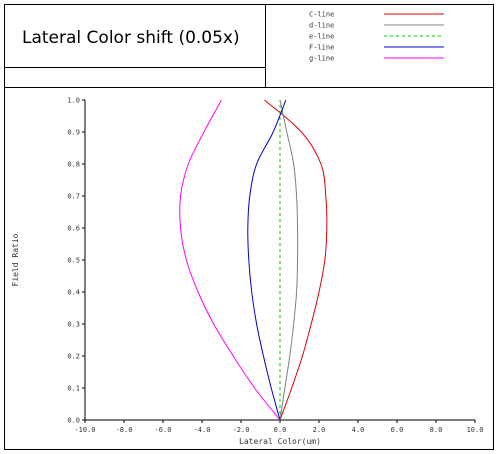 The width and height of the screenshot is (498, 454). What do you see at coordinates (436, 430) in the screenshot?
I see `x-tick-label: 8.0` at bounding box center [436, 430].